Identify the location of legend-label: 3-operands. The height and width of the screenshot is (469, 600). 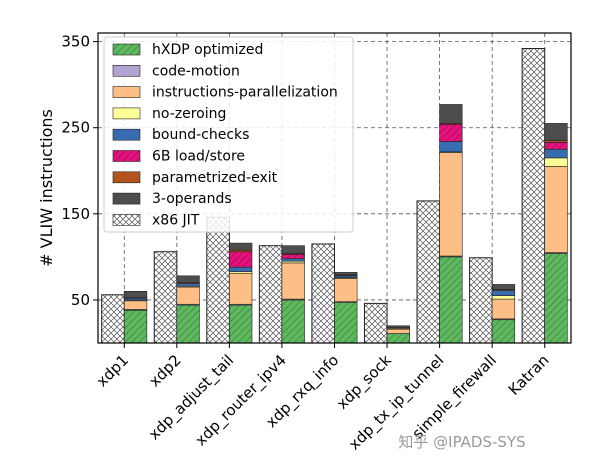
(192, 199).